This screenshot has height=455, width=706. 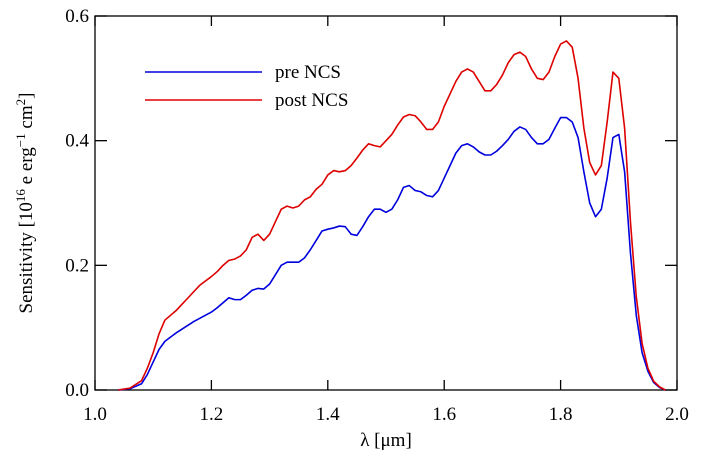 I want to click on superscript: 16, so click(x=20, y=196).